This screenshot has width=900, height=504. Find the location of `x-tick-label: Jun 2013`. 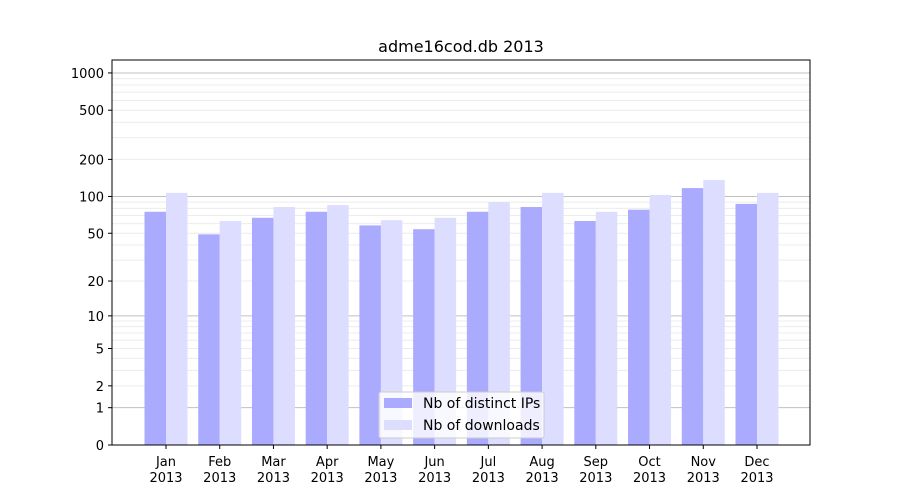

x-tick-label: Jun 2013 is located at coordinates (434, 470).